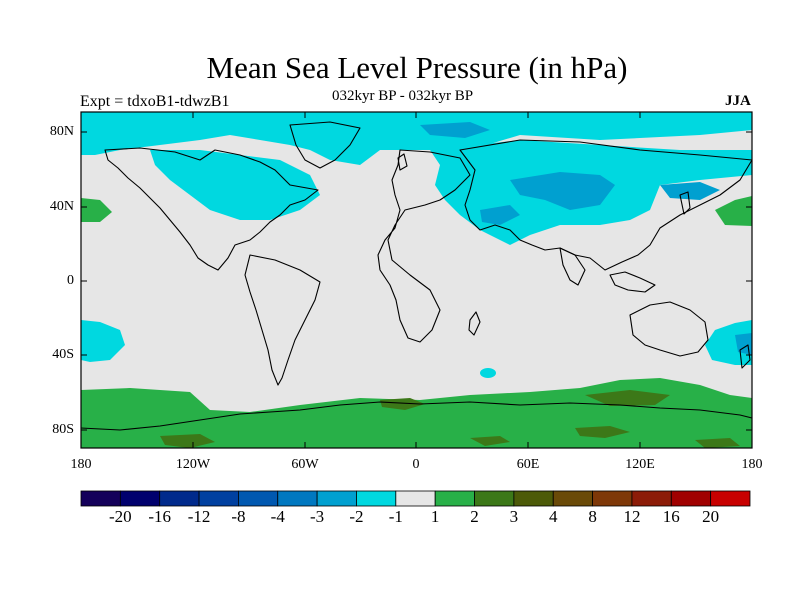 The image size is (800, 600). I want to click on stronger-positive-regions, so click(450, 419).